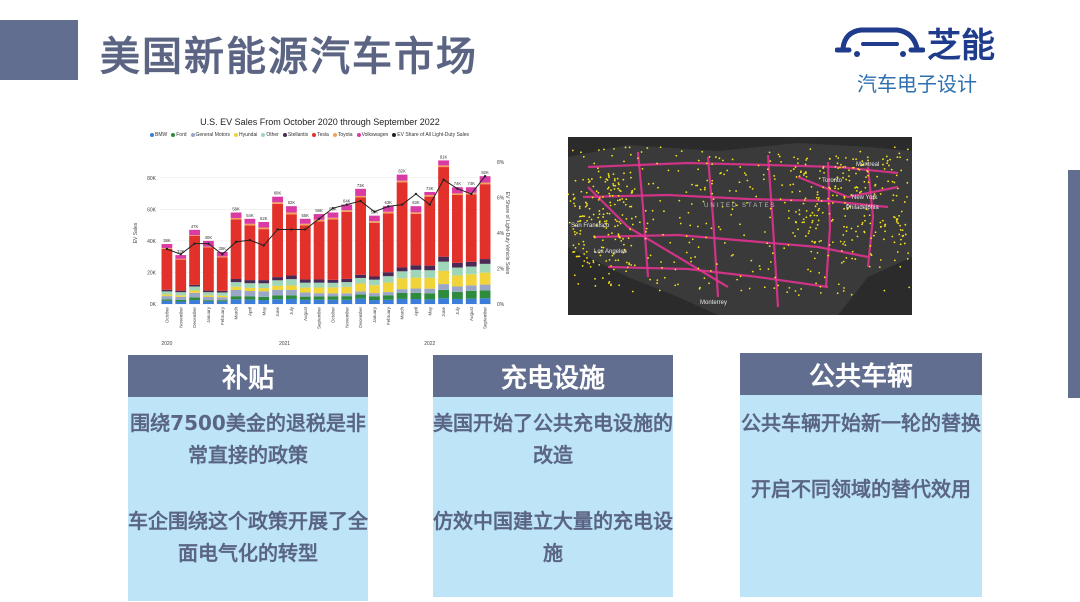  What do you see at coordinates (223, 248) in the screenshot?
I see `bar-total-label: 35K` at bounding box center [223, 248].